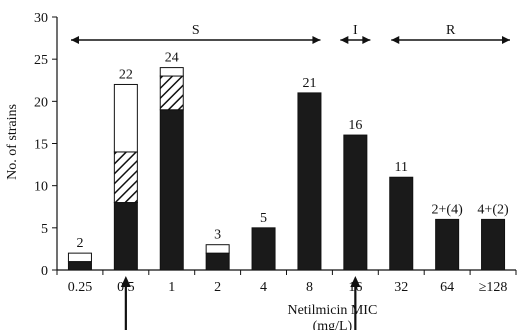 This screenshot has width=522, height=330. I want to click on x-tick-label: 2, so click(217, 287).